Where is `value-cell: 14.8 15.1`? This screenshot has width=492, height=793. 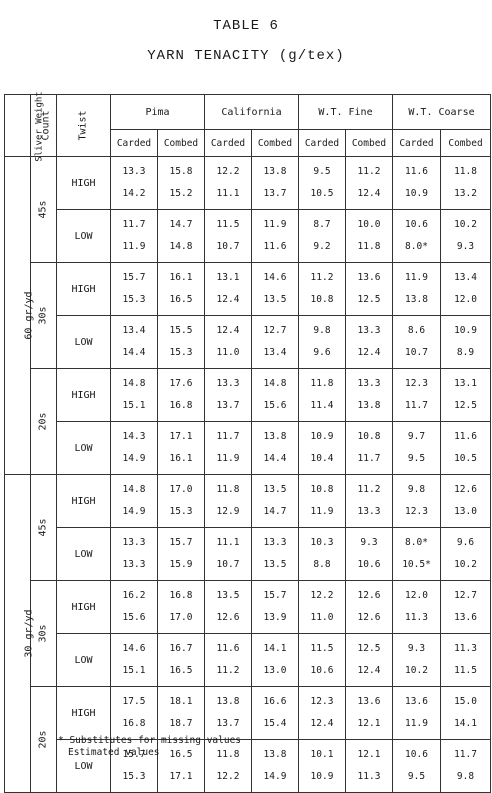
value-cell: 14.8 15.1 is located at coordinates (134, 395).